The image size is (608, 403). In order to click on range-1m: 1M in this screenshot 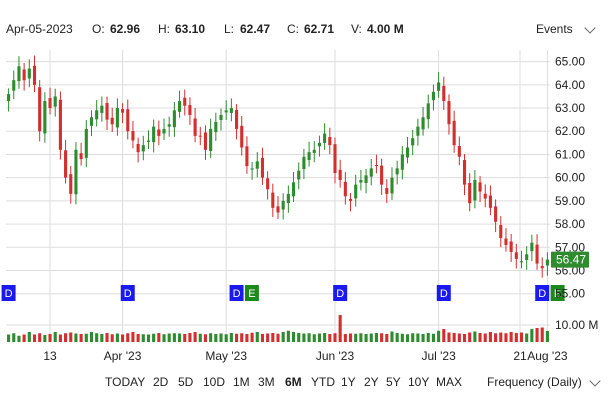, I will do `click(241, 382)`.